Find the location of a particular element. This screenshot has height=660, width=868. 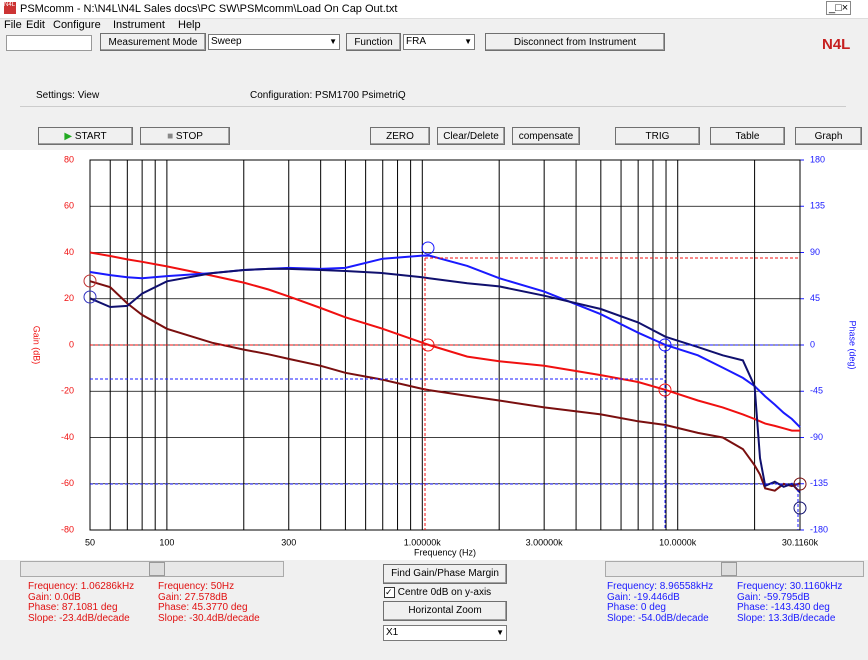

button-label: START is located at coordinates (90, 136).